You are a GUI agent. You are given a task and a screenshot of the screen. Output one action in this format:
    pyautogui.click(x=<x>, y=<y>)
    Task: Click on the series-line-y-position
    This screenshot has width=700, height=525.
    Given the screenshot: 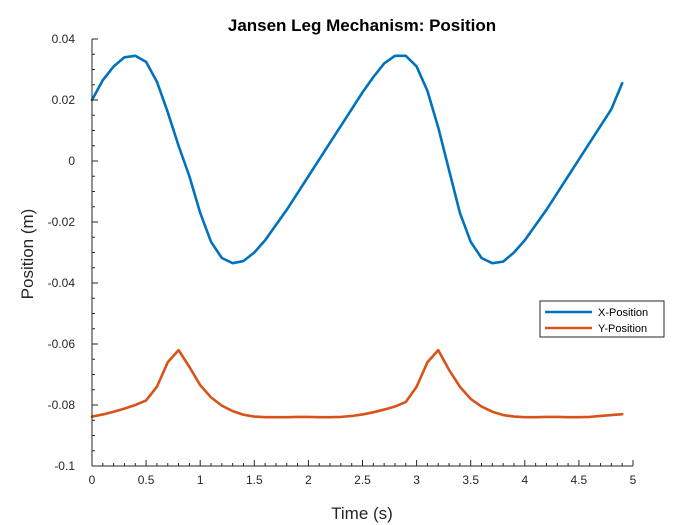 What is the action you would take?
    pyautogui.click(x=357, y=383)
    